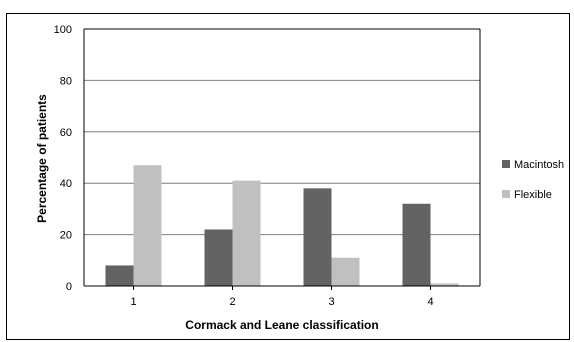 The height and width of the screenshot is (342, 574). Describe the element at coordinates (232, 302) in the screenshot. I see `x-tick-label: 2` at that location.